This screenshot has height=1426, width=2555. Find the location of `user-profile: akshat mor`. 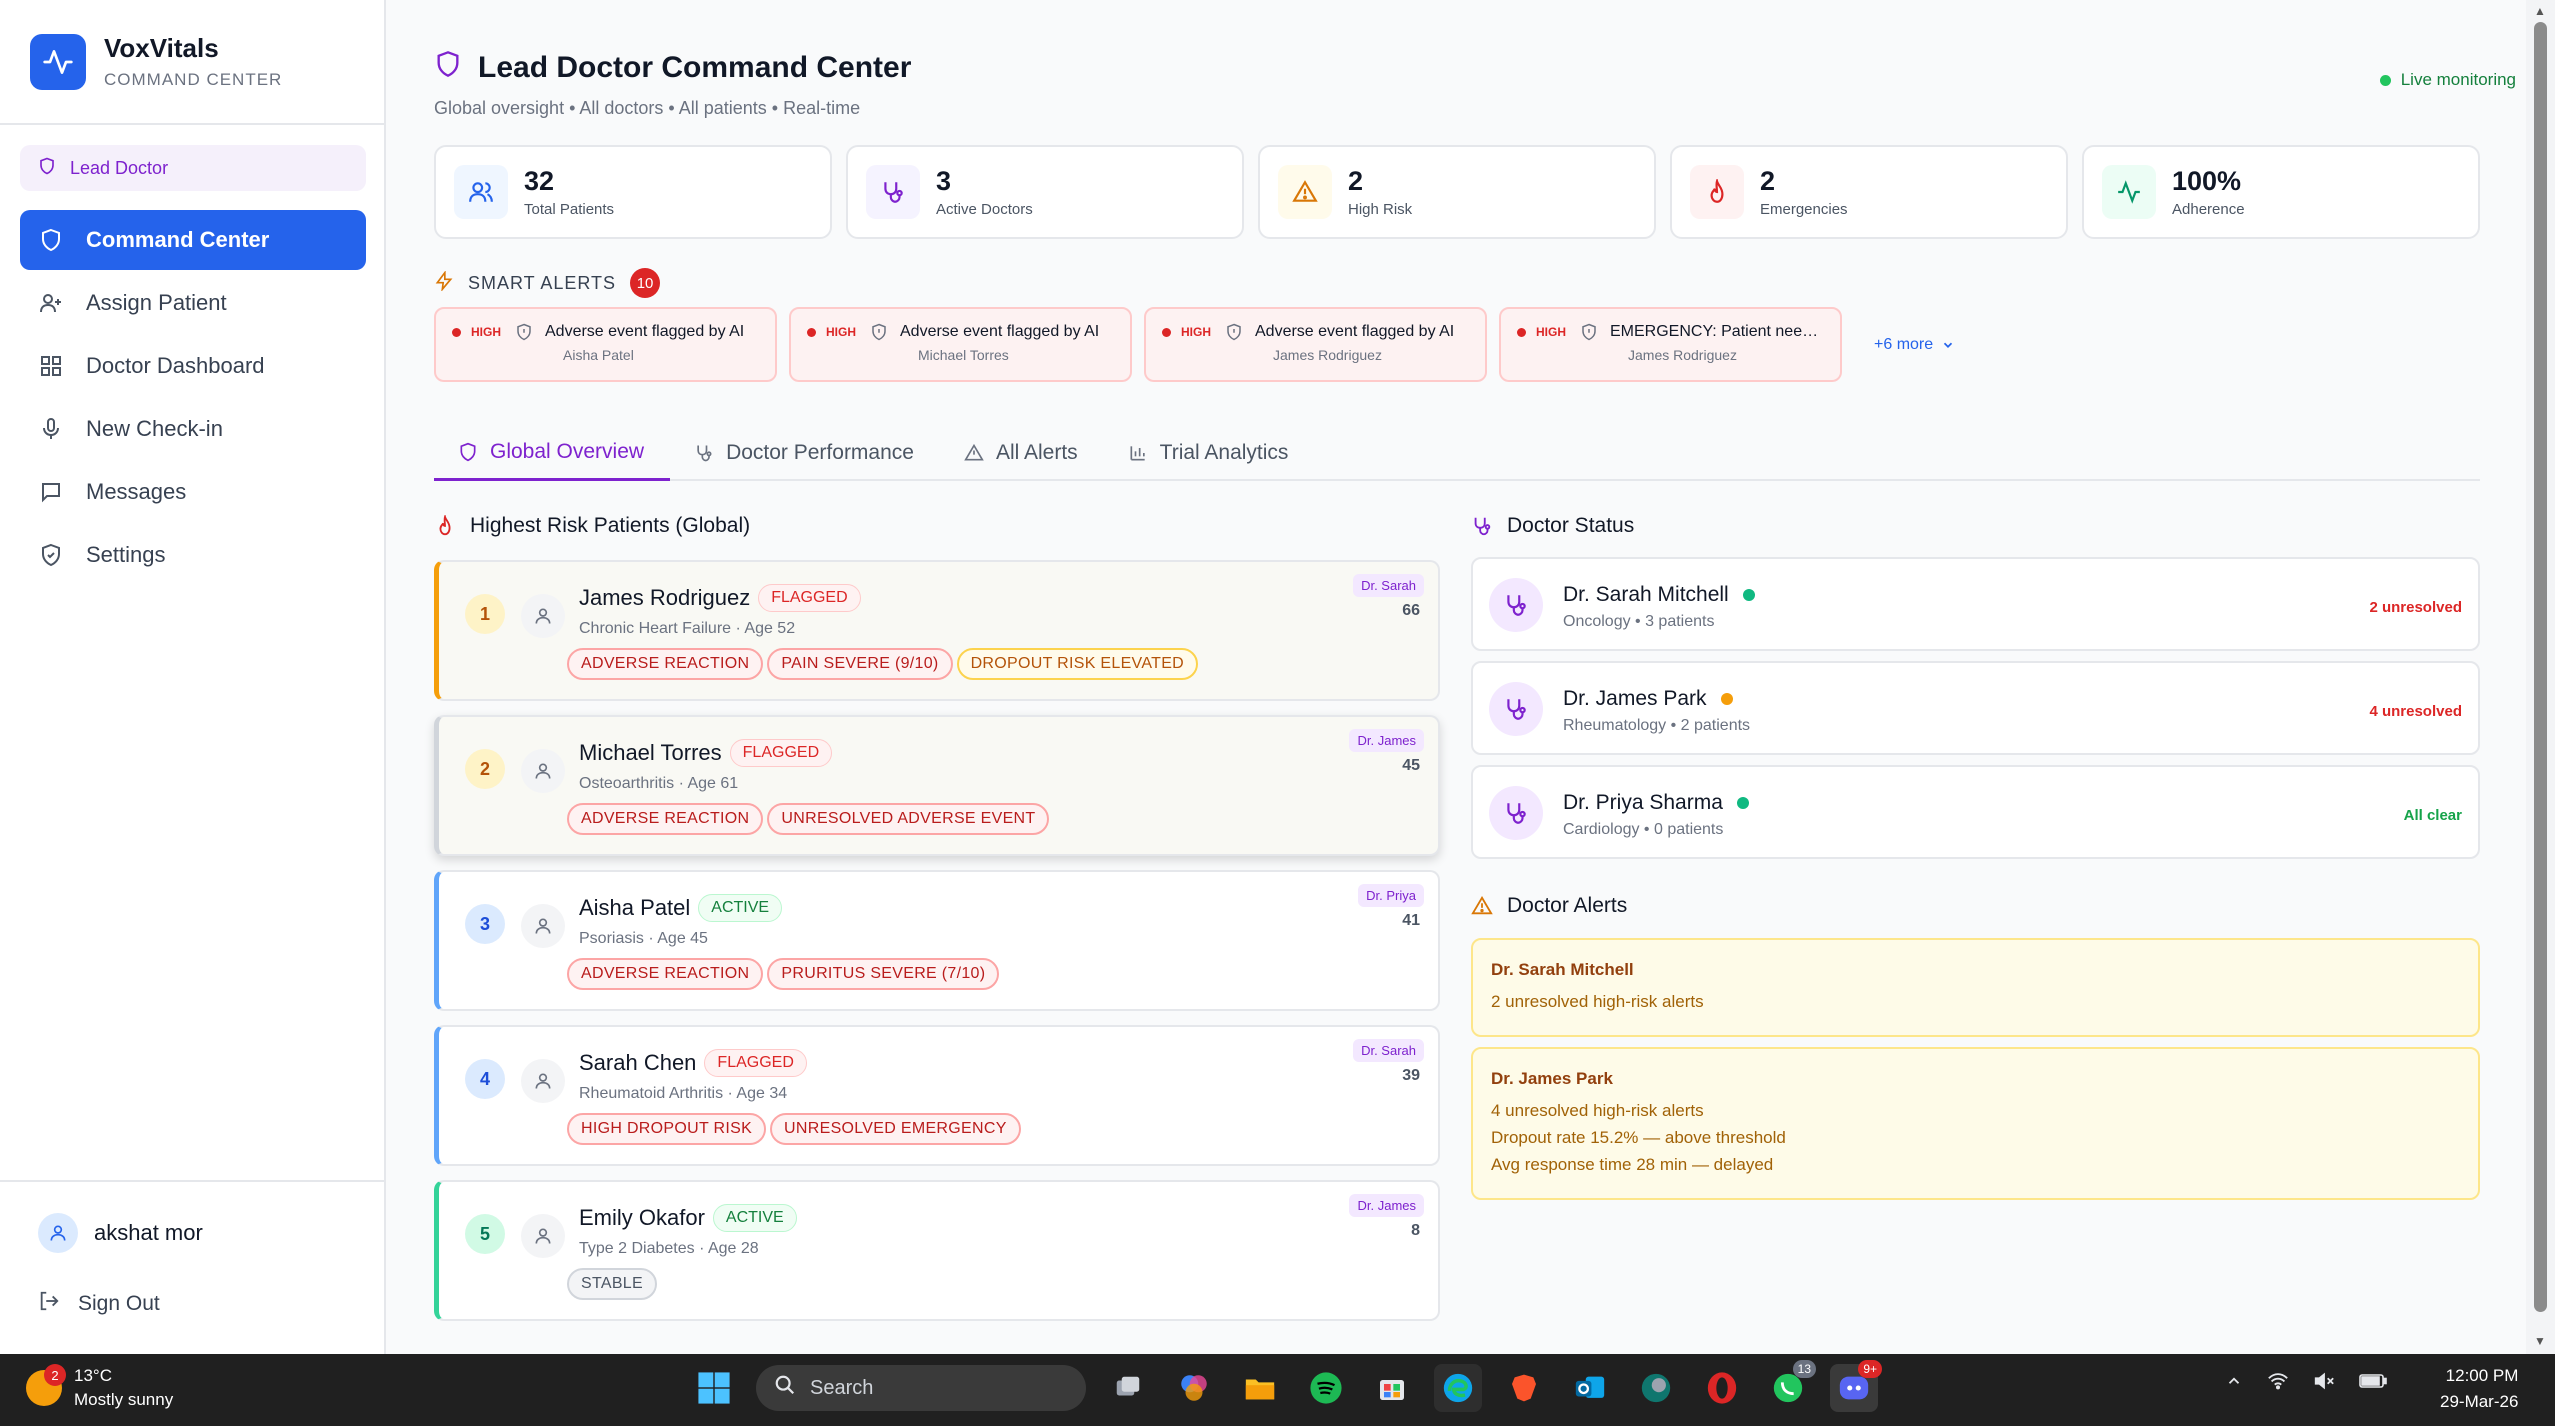

user-profile: akshat mor is located at coordinates (120, 1233).